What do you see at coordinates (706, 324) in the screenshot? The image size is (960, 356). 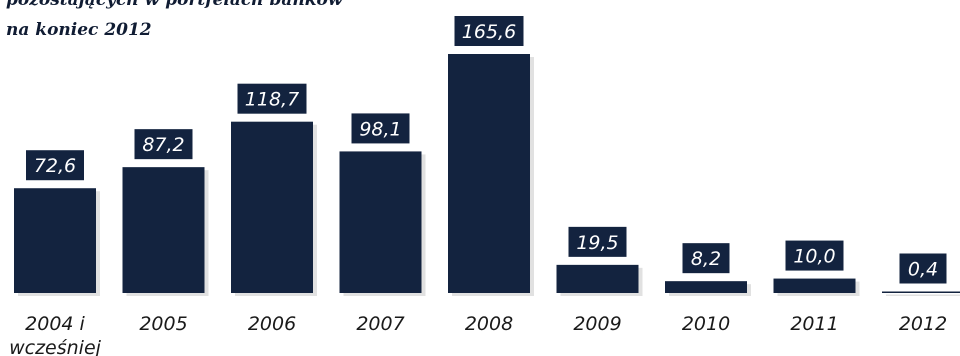 I see `category-label: 2010` at bounding box center [706, 324].